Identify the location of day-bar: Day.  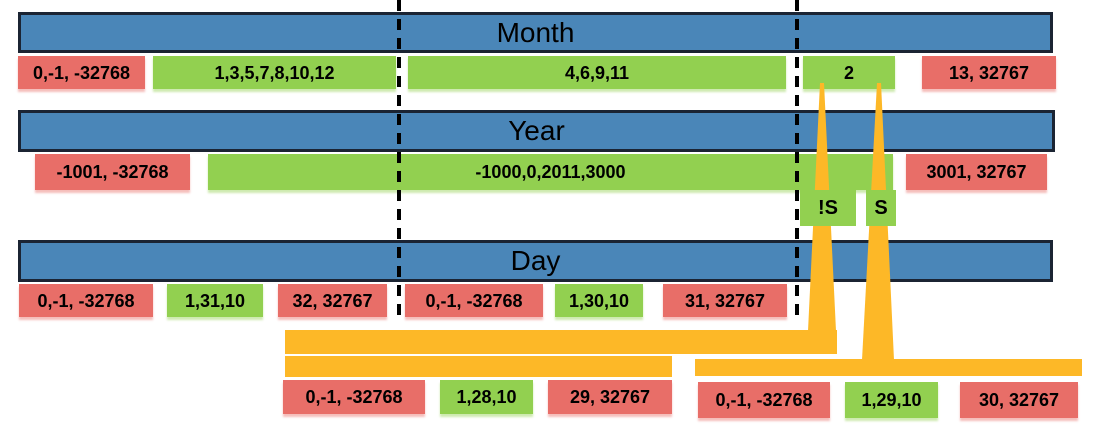
(535, 261).